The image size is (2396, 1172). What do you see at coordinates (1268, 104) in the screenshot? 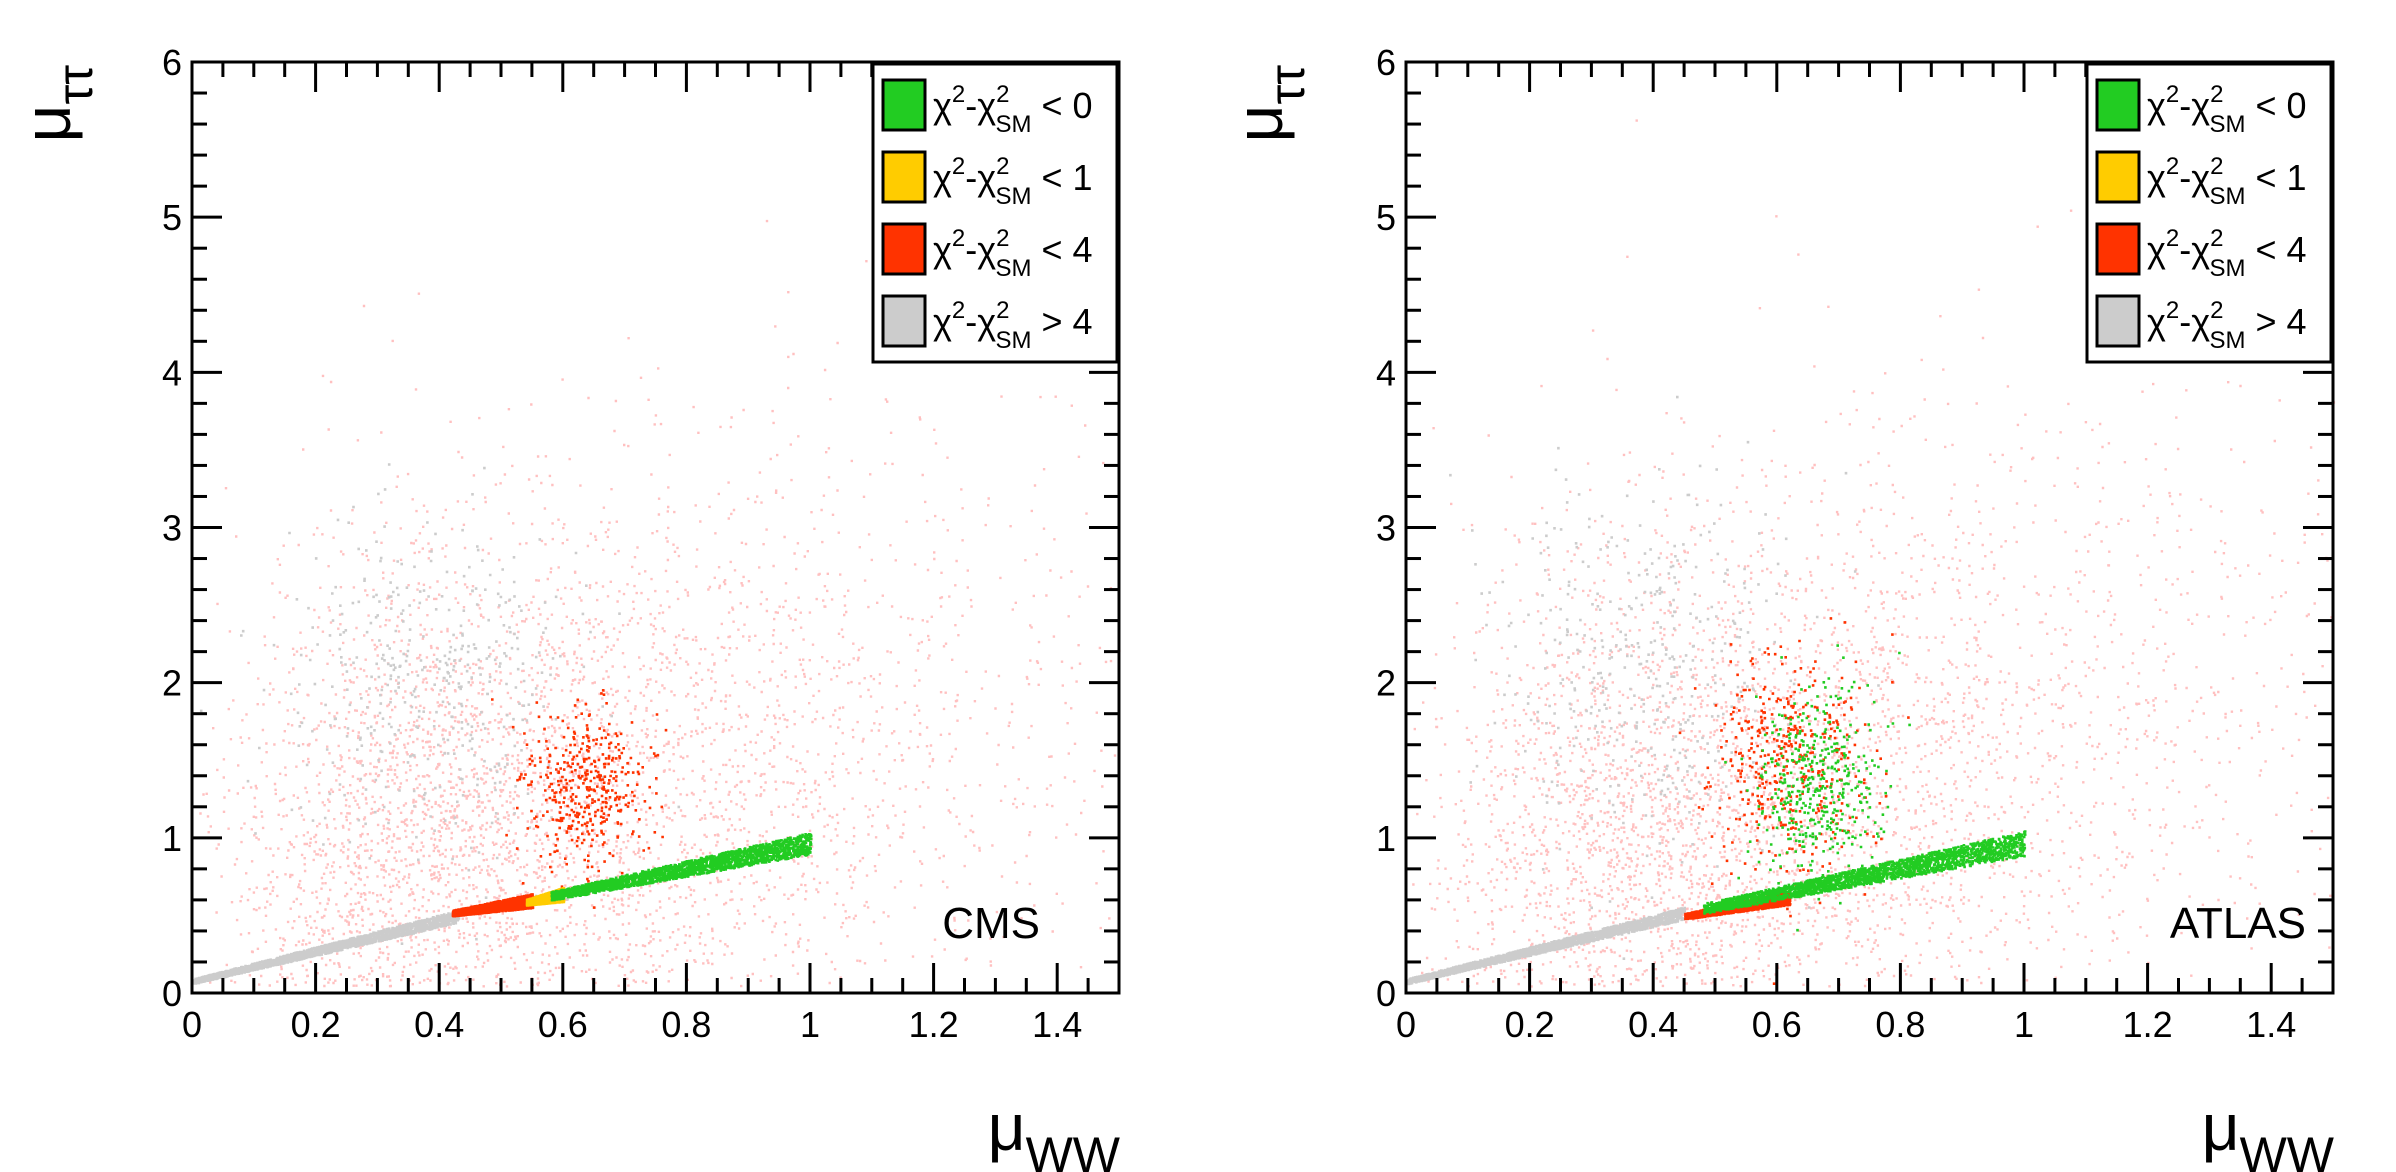
I see `y-axis-label-atlas: μττ` at bounding box center [1268, 104].